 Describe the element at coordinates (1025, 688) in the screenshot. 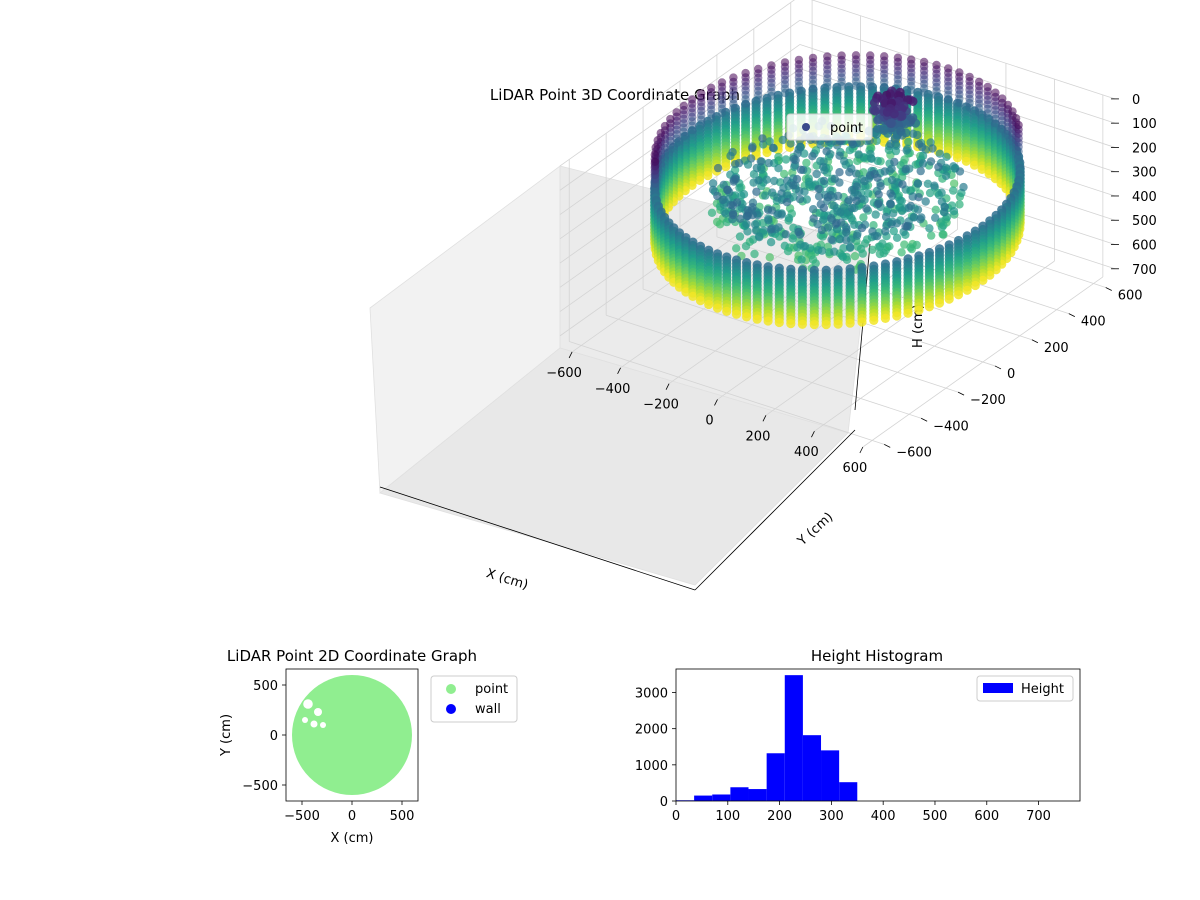

I see `histogram-legend-frame` at that location.